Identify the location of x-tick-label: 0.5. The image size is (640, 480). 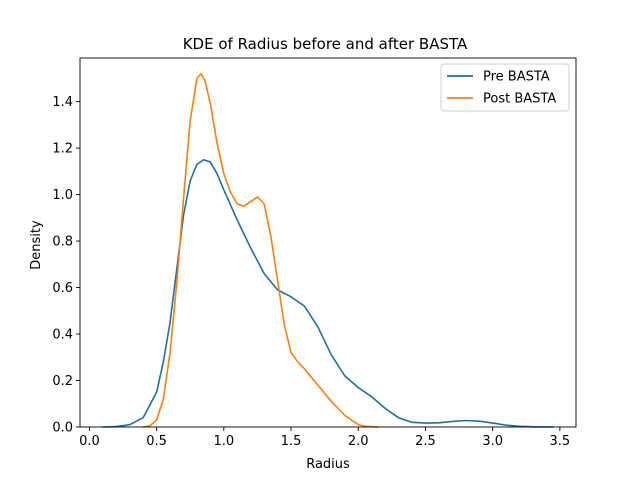
(156, 441).